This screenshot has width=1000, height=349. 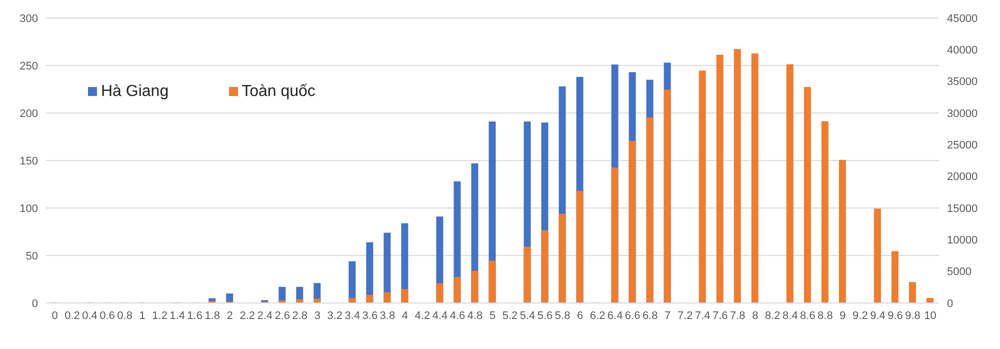 I want to click on y2-tick-label: 30000, so click(x=962, y=114).